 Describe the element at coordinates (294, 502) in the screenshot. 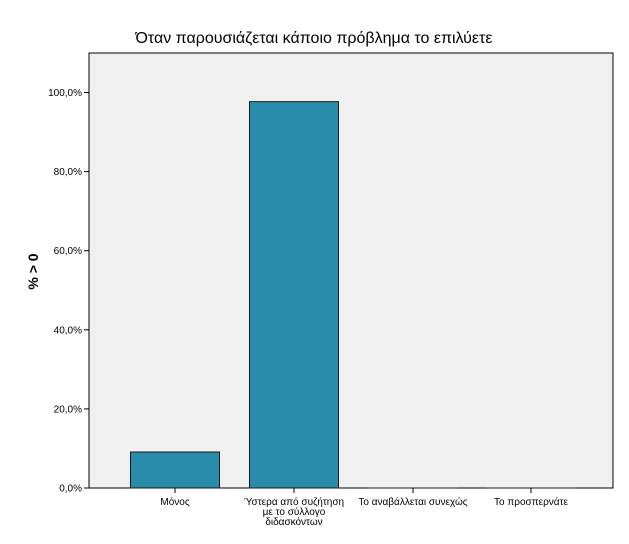

I see `x-tick-label-line: Ύστερα από συζήτηση` at that location.